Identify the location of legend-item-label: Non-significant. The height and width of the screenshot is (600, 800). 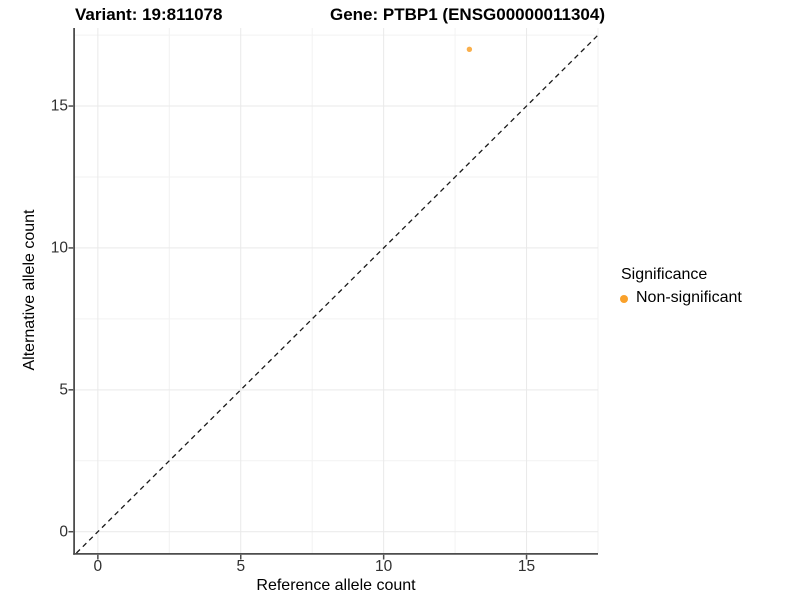
(689, 298).